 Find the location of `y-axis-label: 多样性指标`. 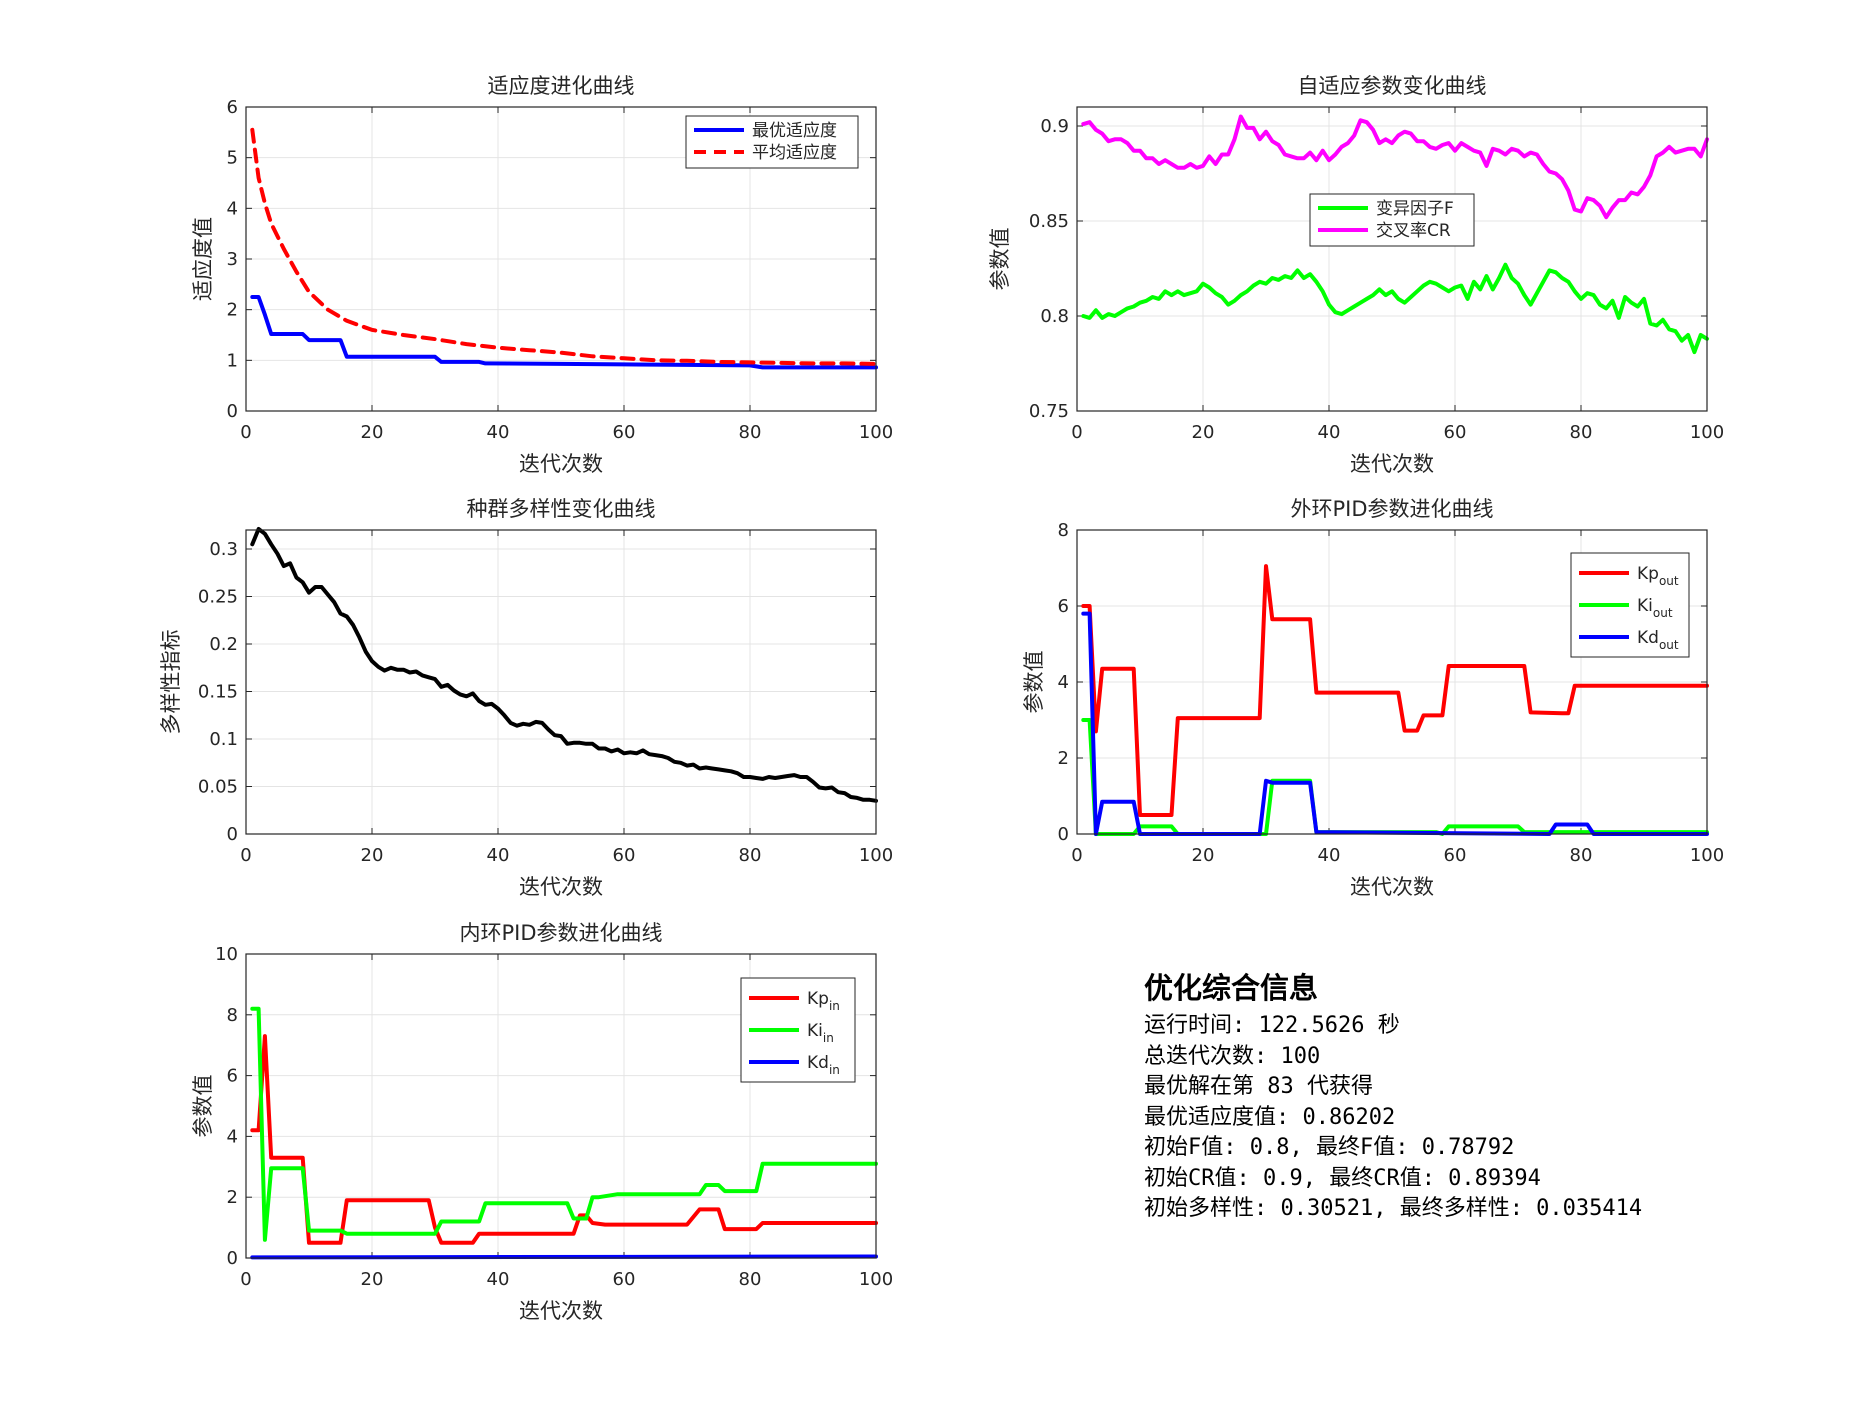

y-axis-label: 多样性指标 is located at coordinates (171, 682).